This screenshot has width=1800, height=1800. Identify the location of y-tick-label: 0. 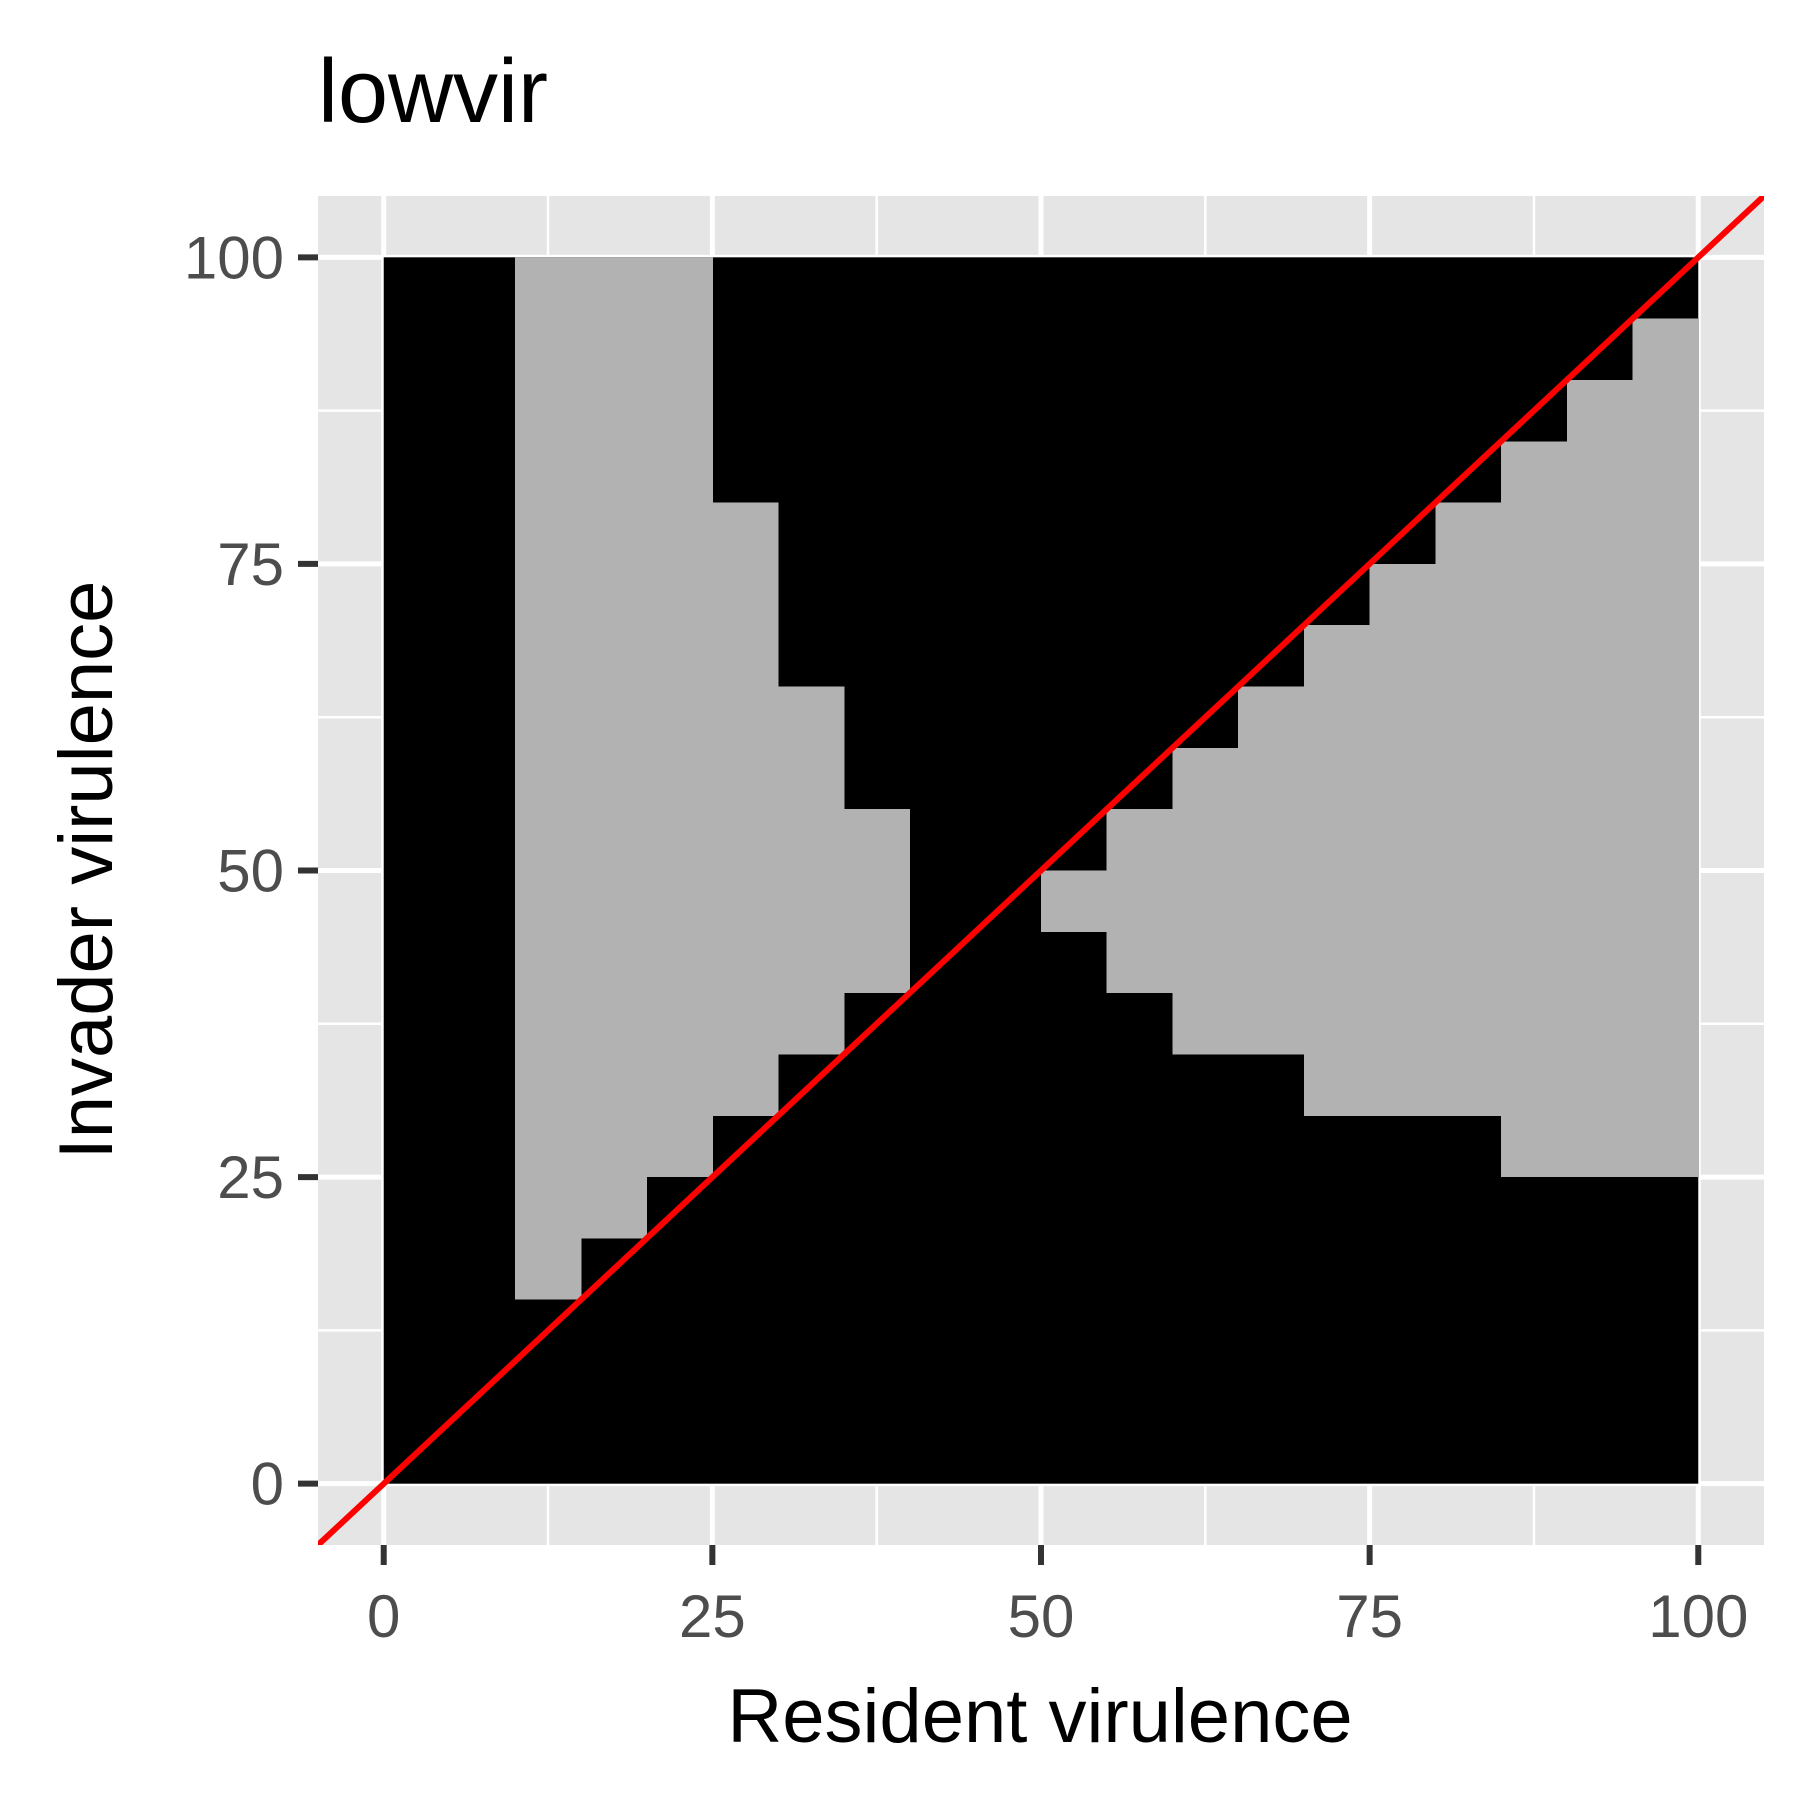
(267, 1484).